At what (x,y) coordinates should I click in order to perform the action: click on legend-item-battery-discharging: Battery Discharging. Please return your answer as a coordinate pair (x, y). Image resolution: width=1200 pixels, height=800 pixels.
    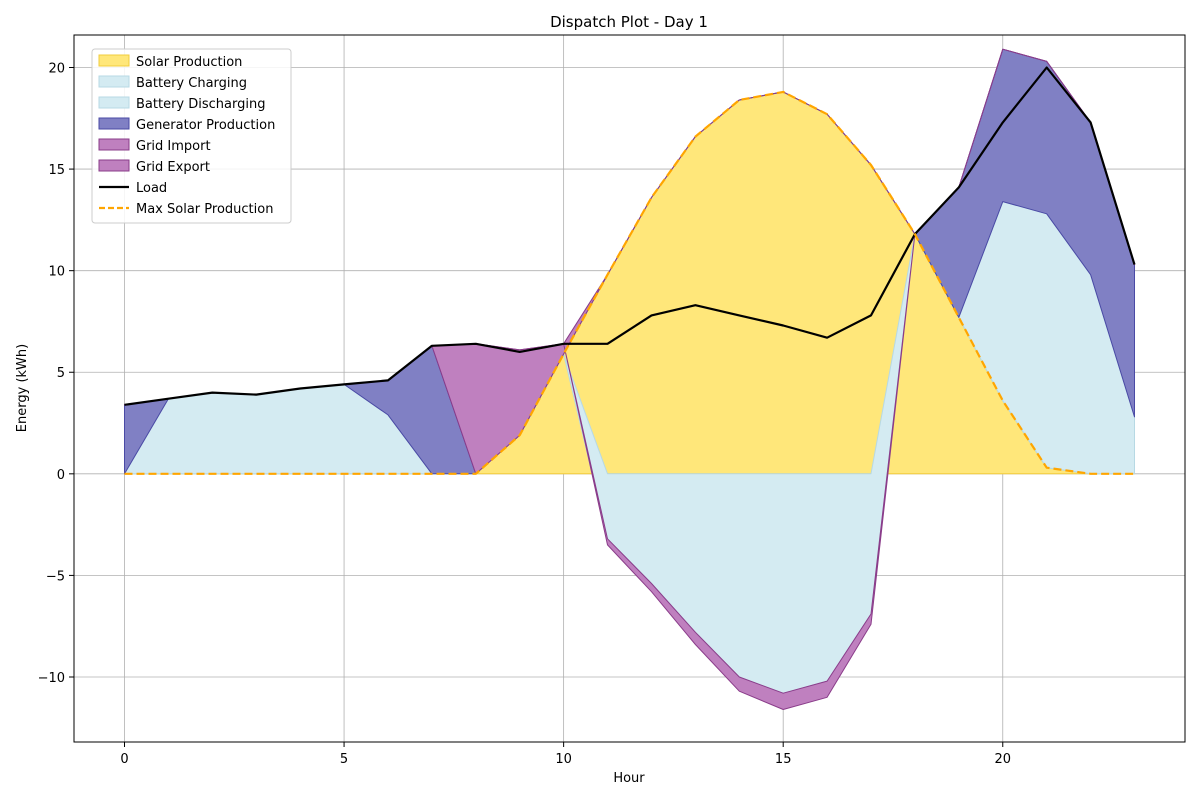
    Looking at the image, I should click on (181, 104).